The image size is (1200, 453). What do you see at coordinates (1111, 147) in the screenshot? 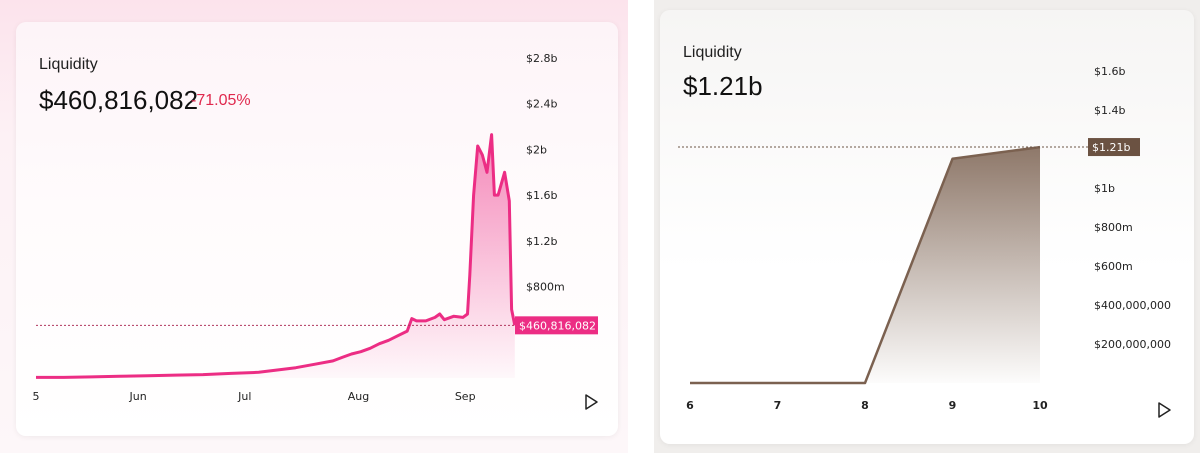
I see `current-value-label-right: $1.21b` at bounding box center [1111, 147].